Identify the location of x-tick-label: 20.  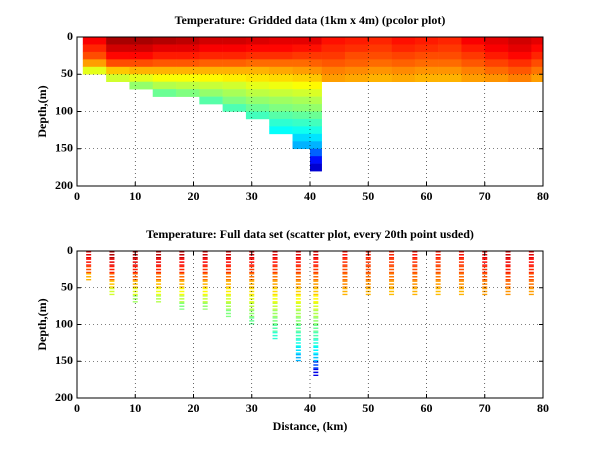
(194, 196).